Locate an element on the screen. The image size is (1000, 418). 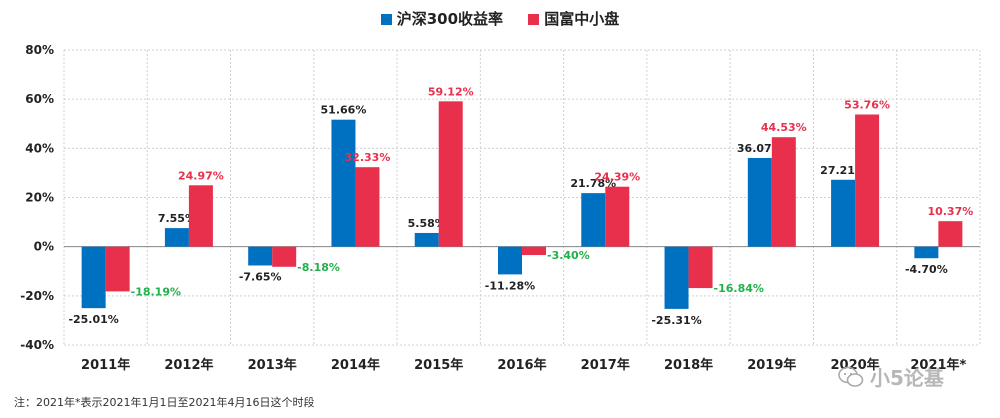
y-tick-label: 40% is located at coordinates (39, 148).